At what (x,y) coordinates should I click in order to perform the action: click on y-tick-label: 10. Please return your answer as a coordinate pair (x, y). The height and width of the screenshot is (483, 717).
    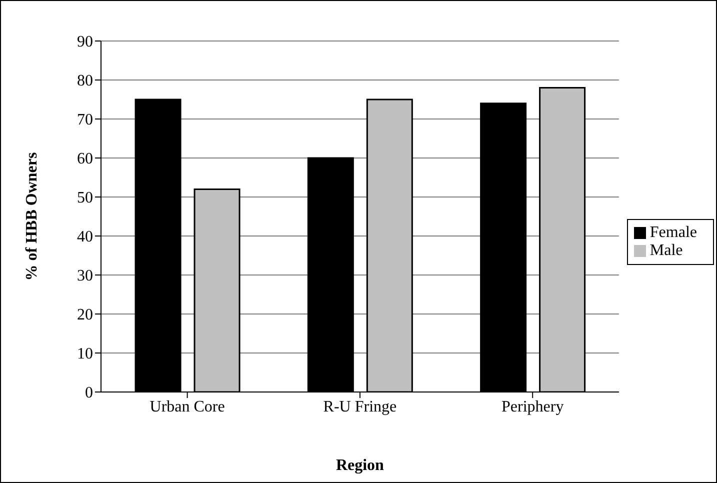
    Looking at the image, I should click on (85, 354).